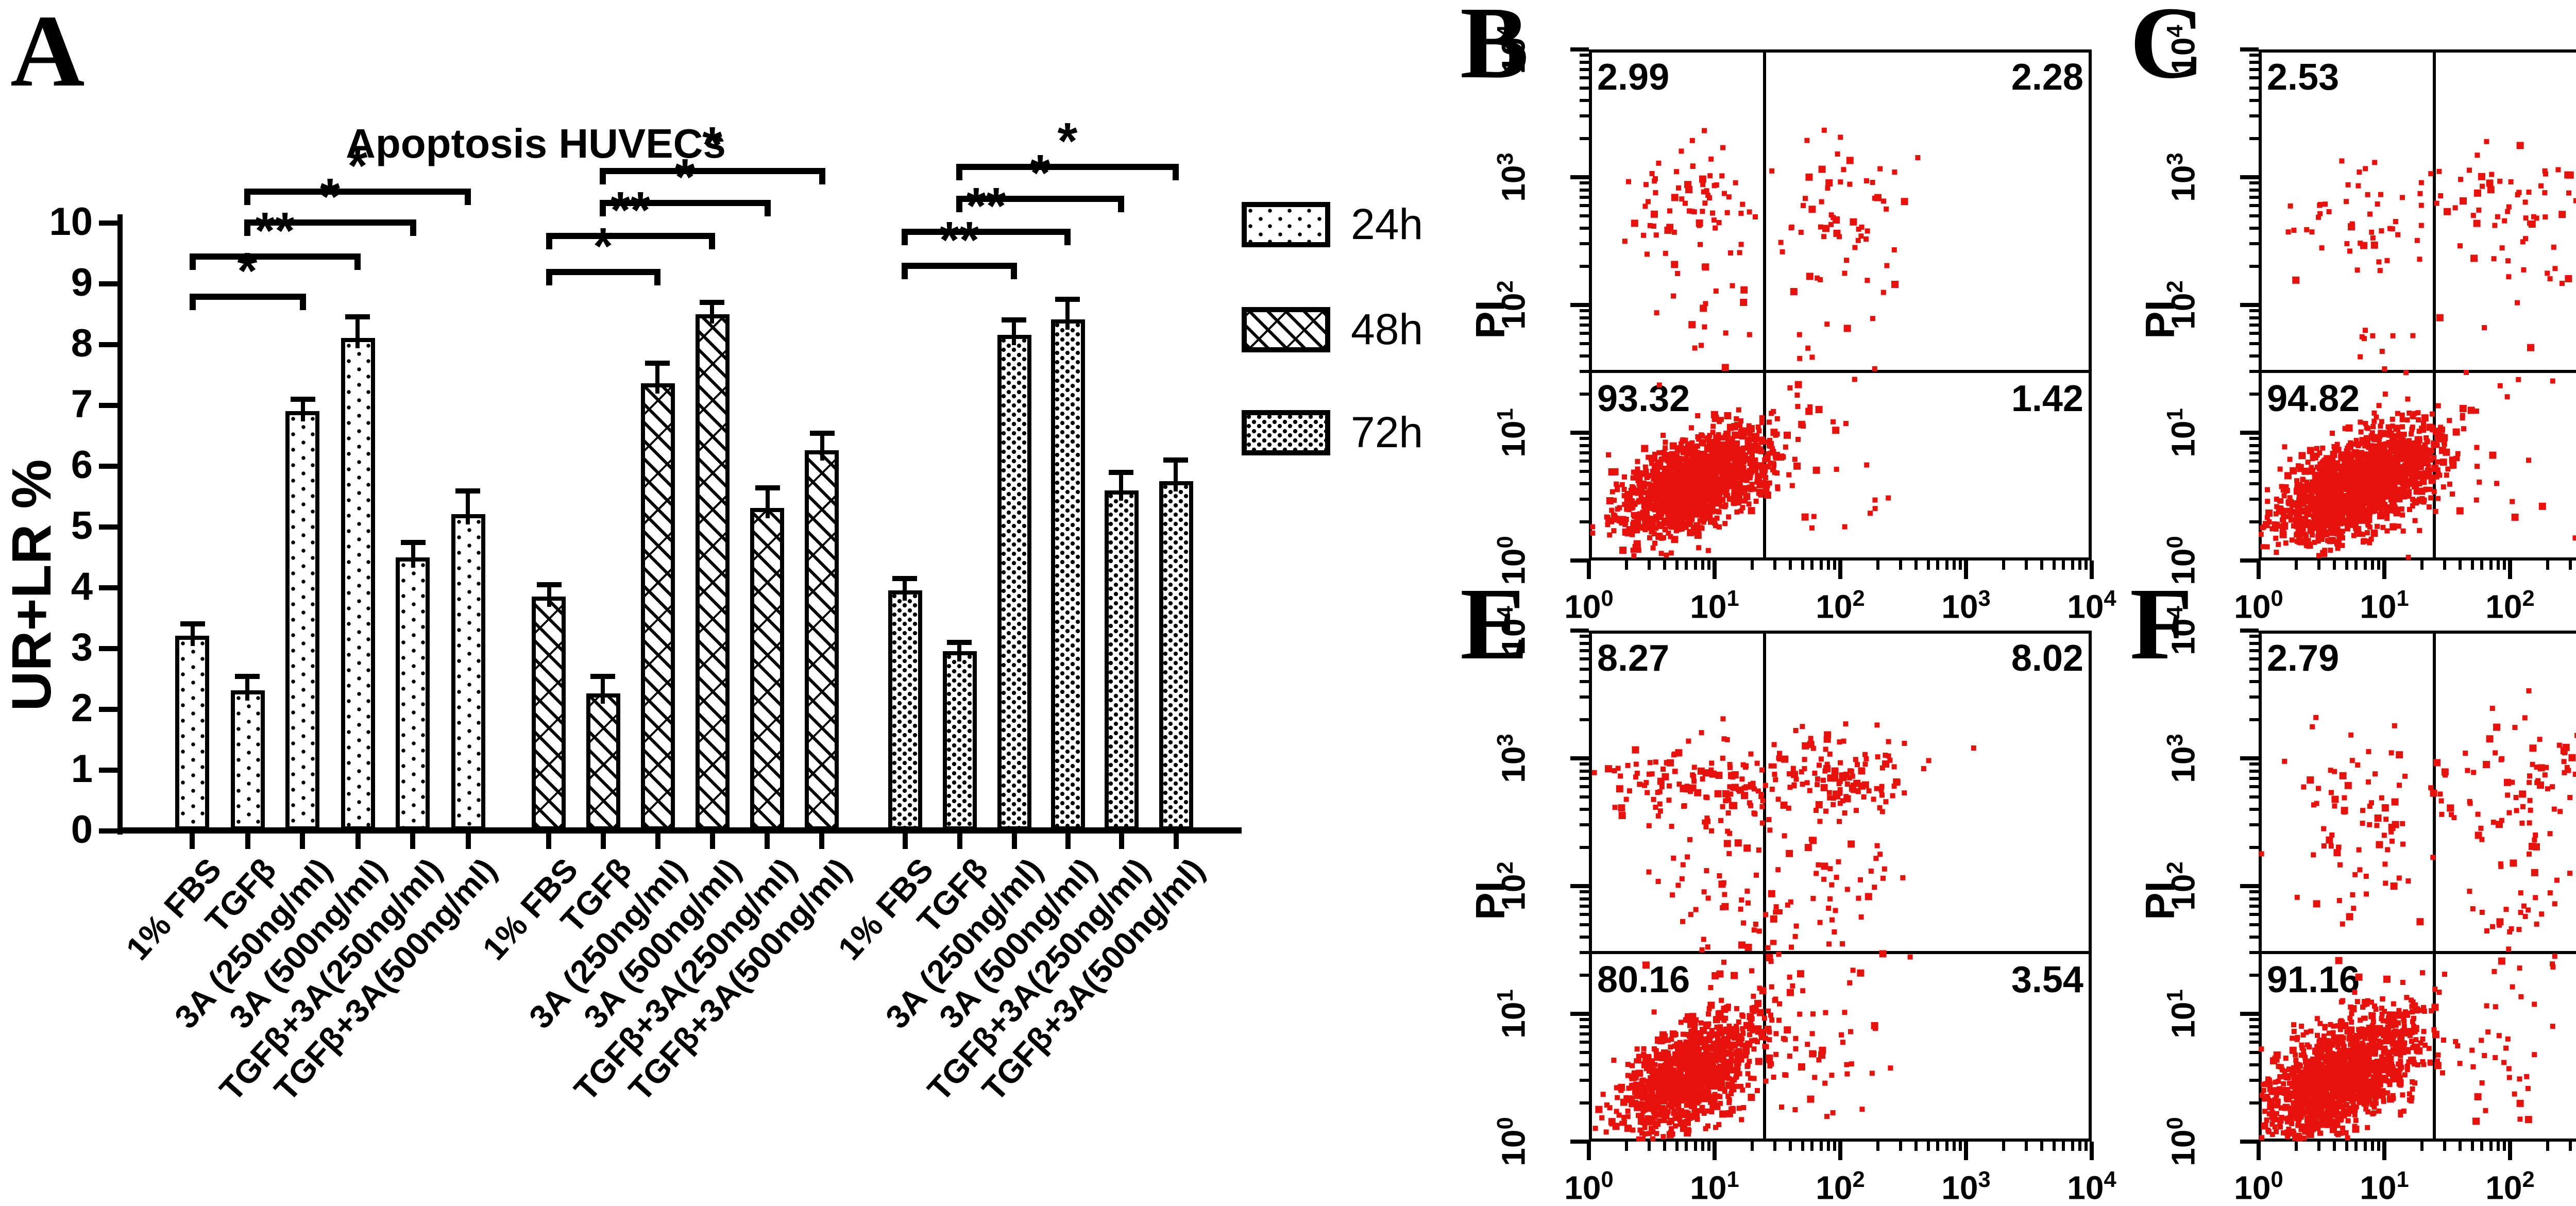 Image resolution: width=2576 pixels, height=1206 pixels. What do you see at coordinates (1840, 886) in the screenshot?
I see `scatter-points` at bounding box center [1840, 886].